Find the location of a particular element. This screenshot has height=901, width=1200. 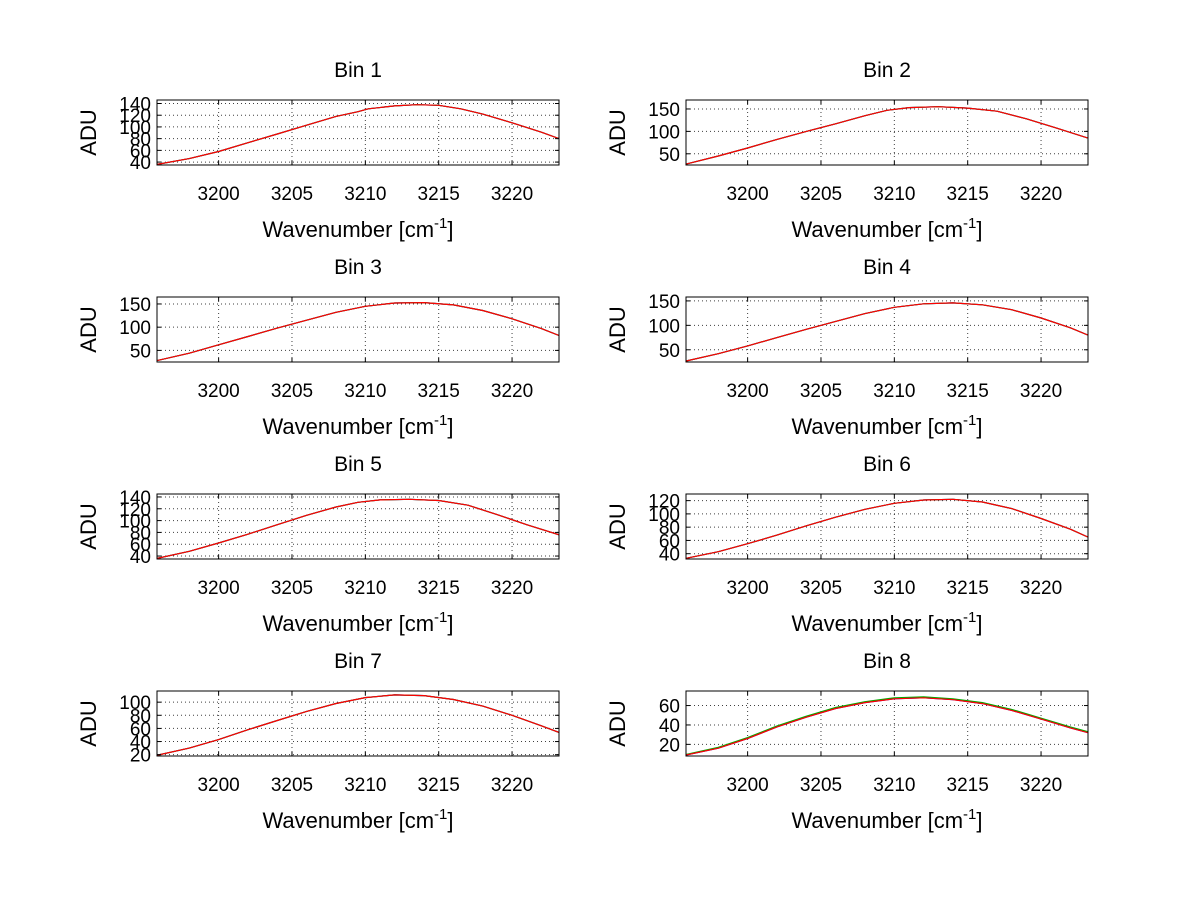

subplot-title: Bin 2 is located at coordinates (887, 70).